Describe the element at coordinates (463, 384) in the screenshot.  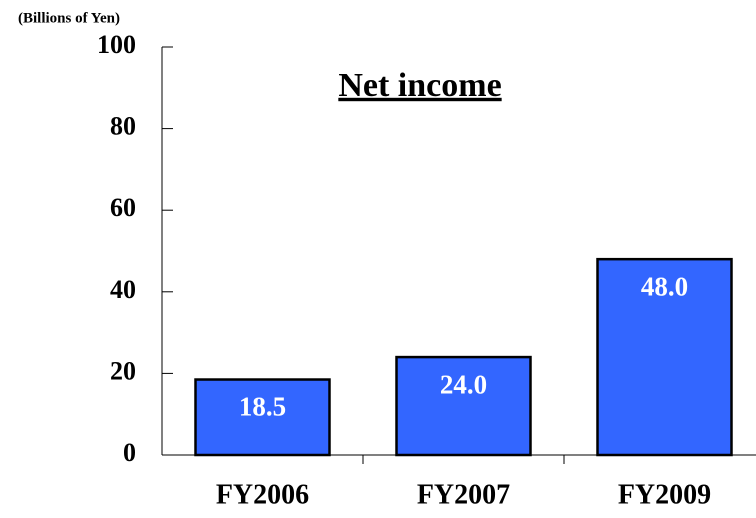
I see `value-label: 24.0` at that location.